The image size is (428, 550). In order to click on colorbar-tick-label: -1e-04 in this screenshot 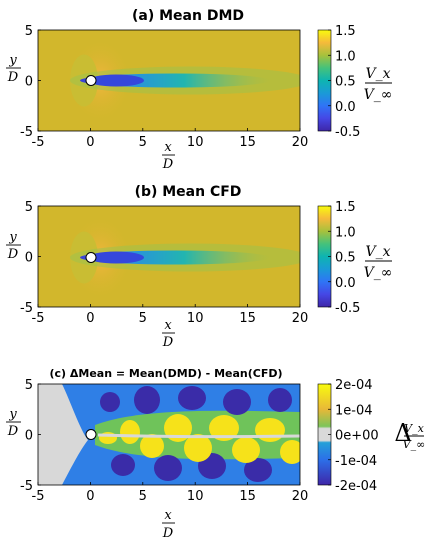, I will do `click(356, 461)`.